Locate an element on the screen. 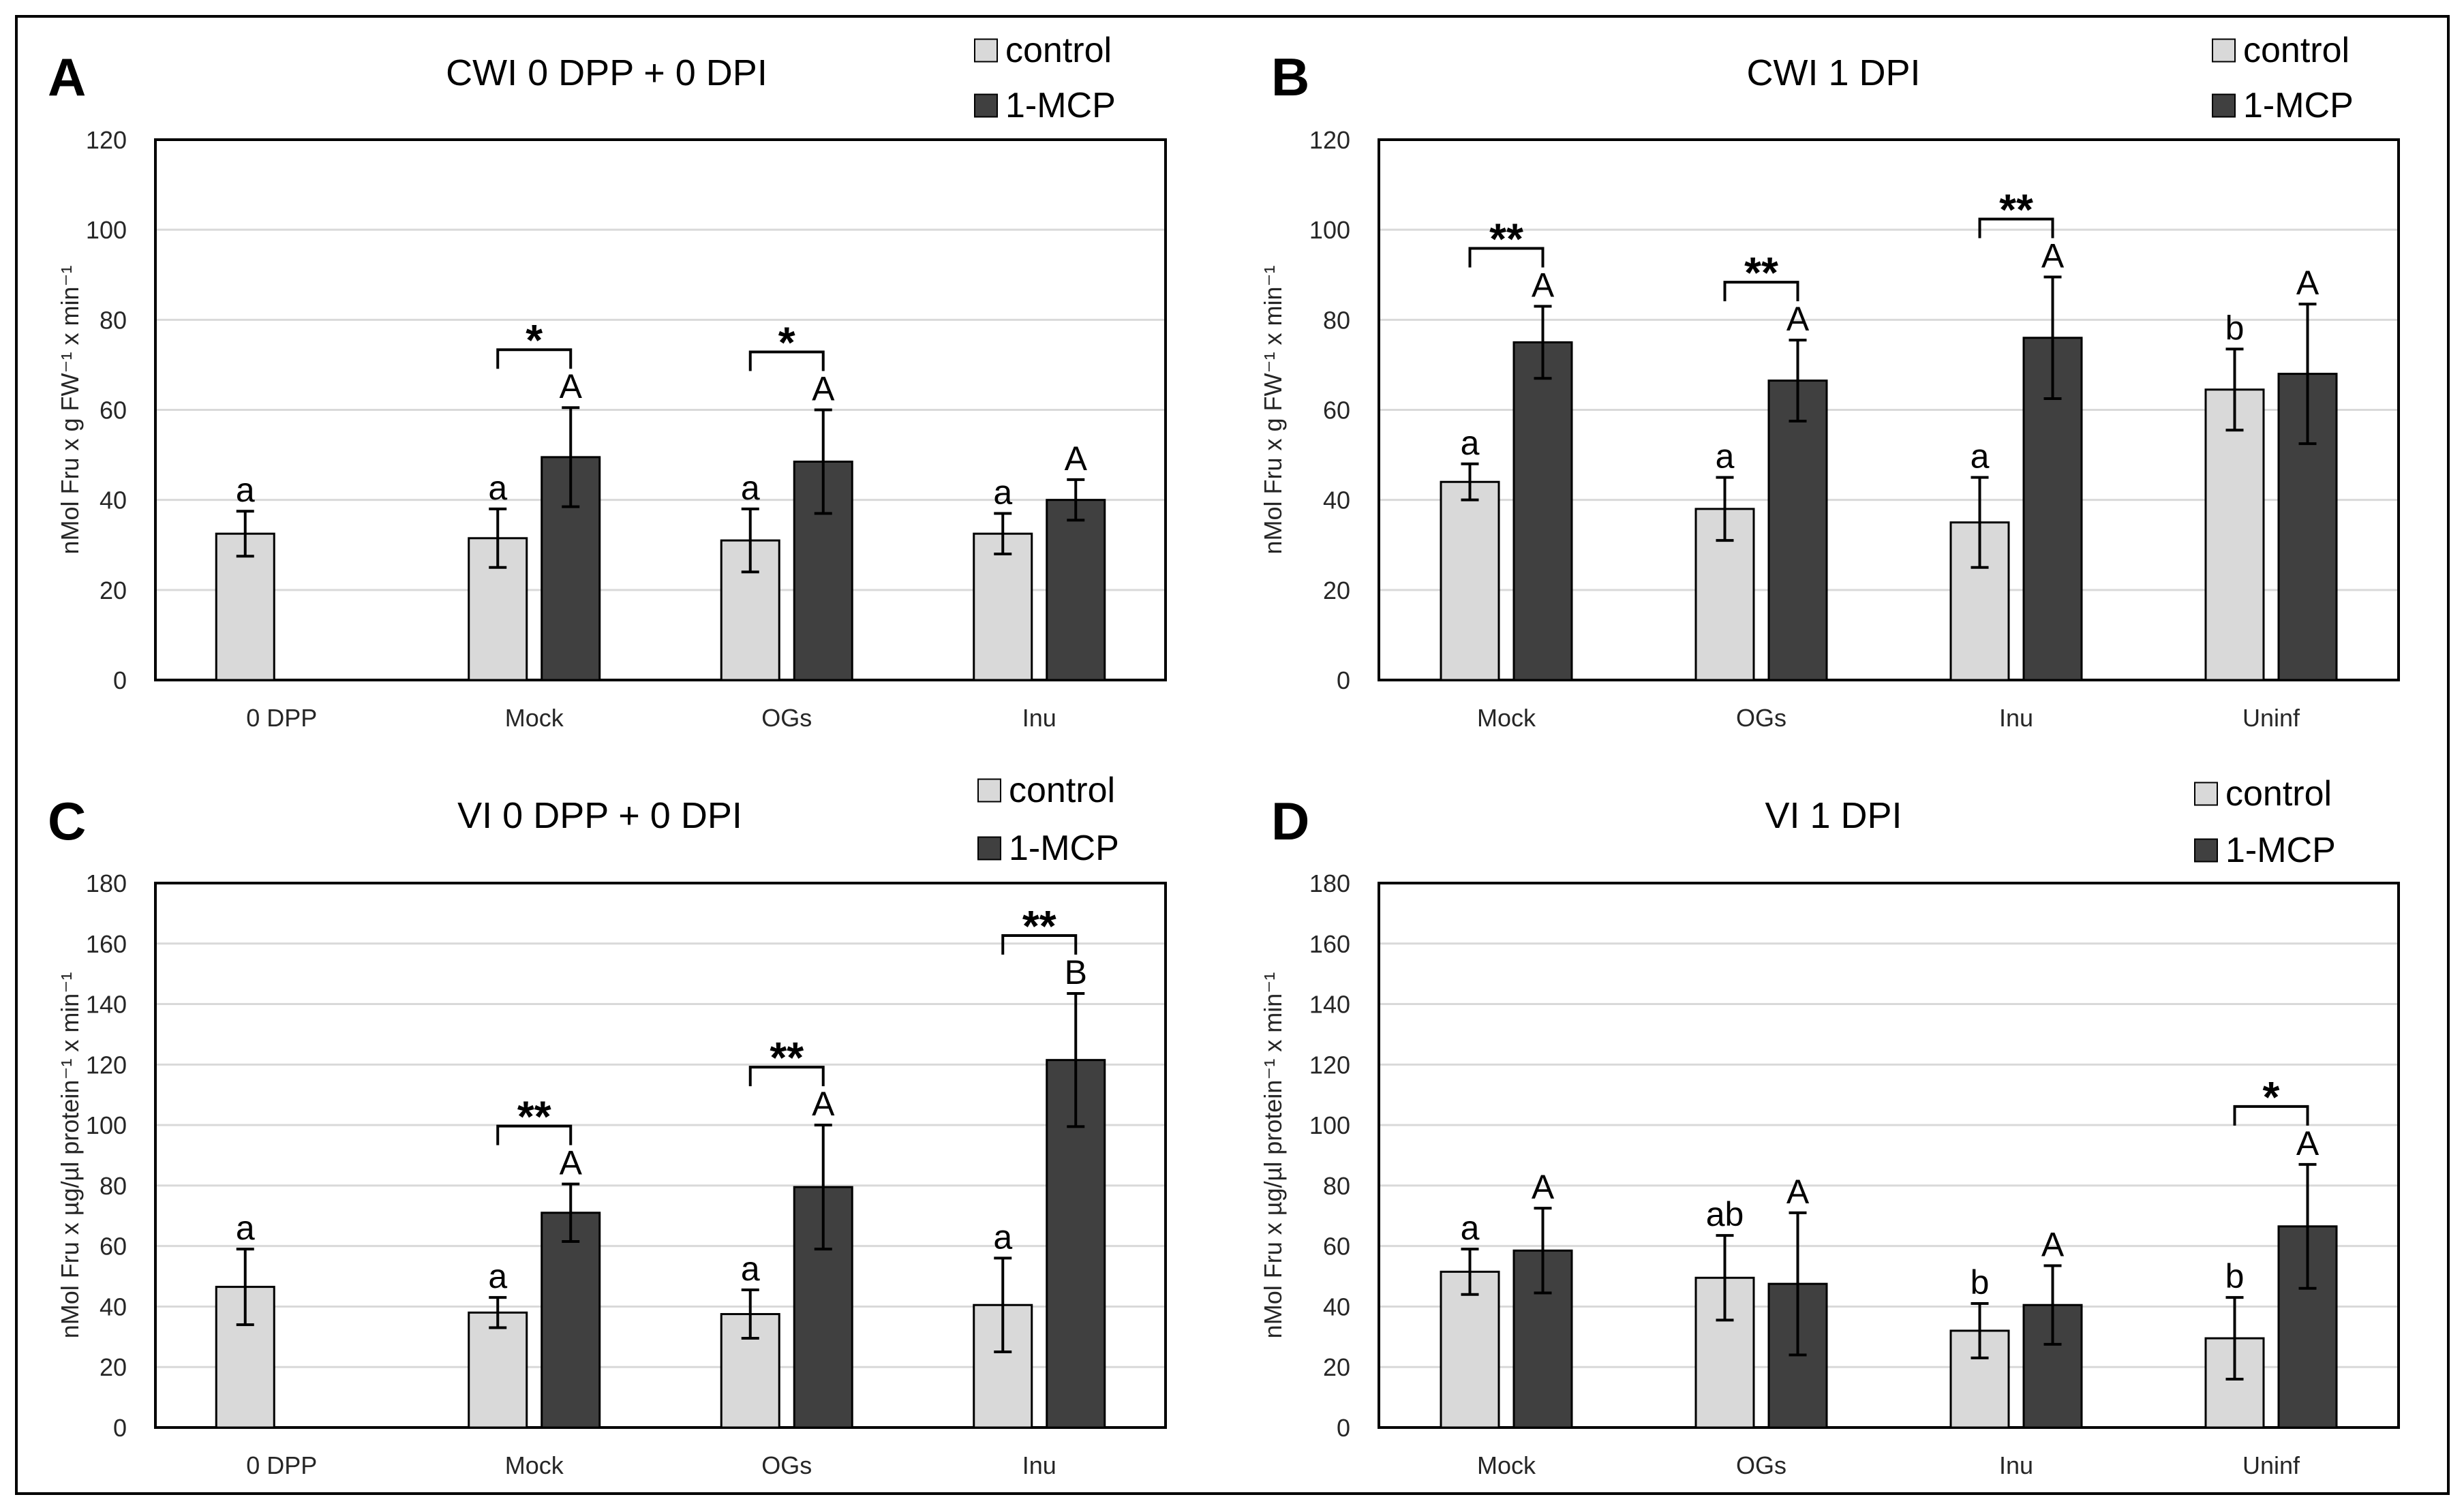 The height and width of the screenshot is (1512, 2464). chart-title: VI 1 DPI is located at coordinates (1833, 815).